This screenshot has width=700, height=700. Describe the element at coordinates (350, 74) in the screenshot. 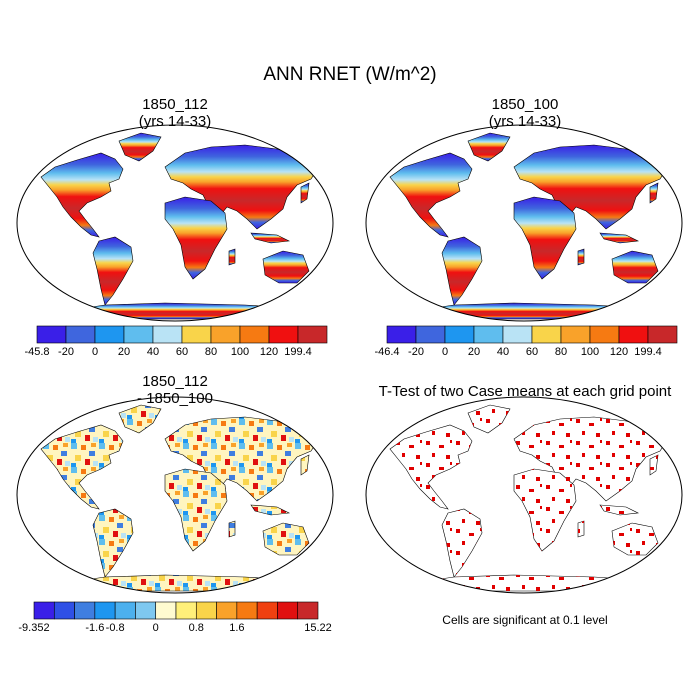

I see `figure-title: ANN RNET (W/m^2)` at that location.